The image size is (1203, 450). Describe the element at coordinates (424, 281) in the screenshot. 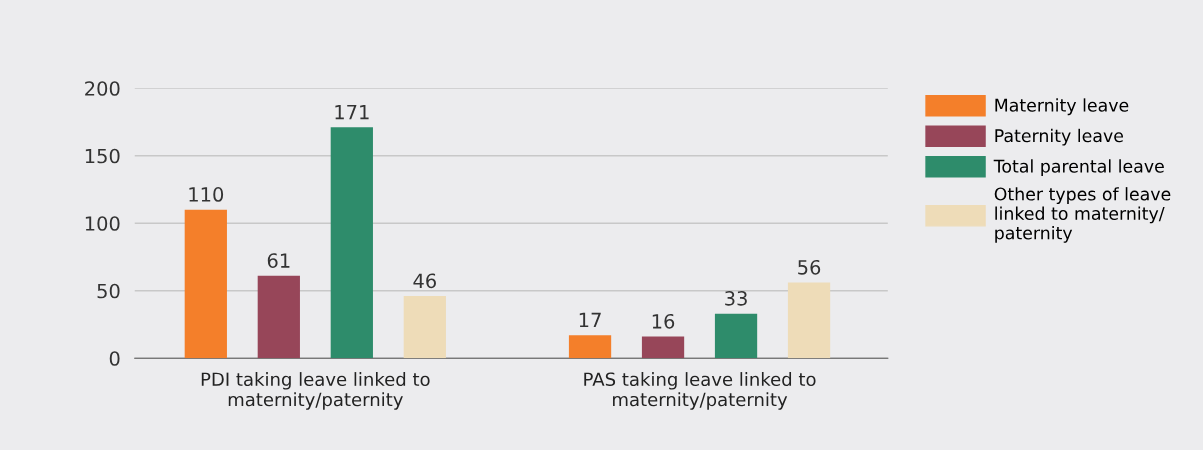

I see `data-label: 46` at that location.